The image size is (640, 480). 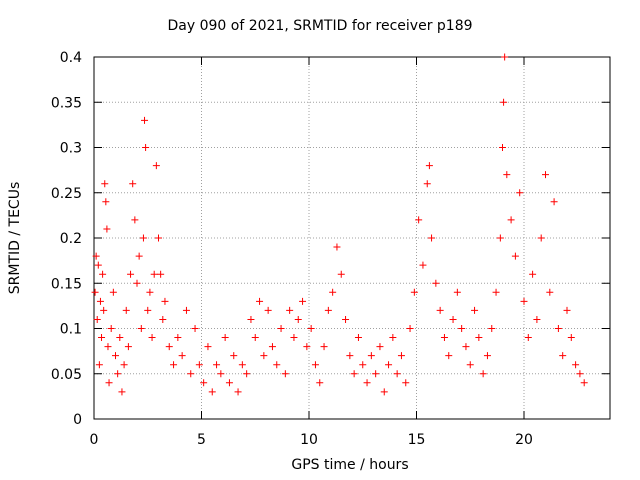 What do you see at coordinates (71, 239) in the screenshot?
I see `y-tick-label: 0.2` at bounding box center [71, 239].